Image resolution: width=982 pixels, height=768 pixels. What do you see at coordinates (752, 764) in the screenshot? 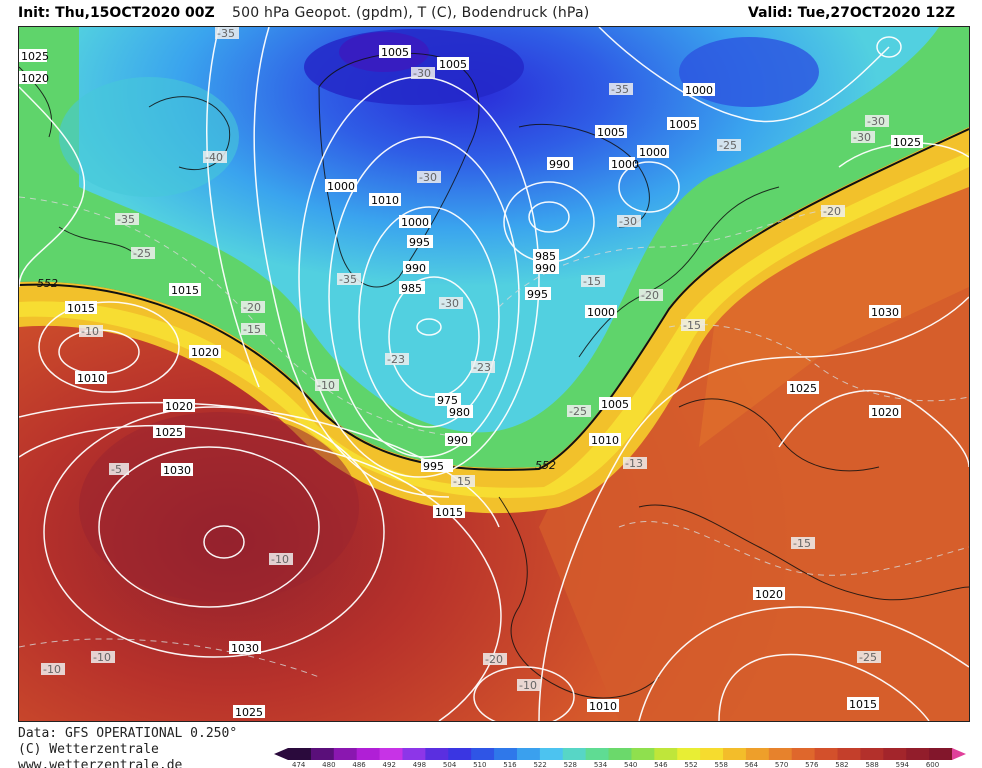
I see `colorbar-label: 564` at bounding box center [752, 764].